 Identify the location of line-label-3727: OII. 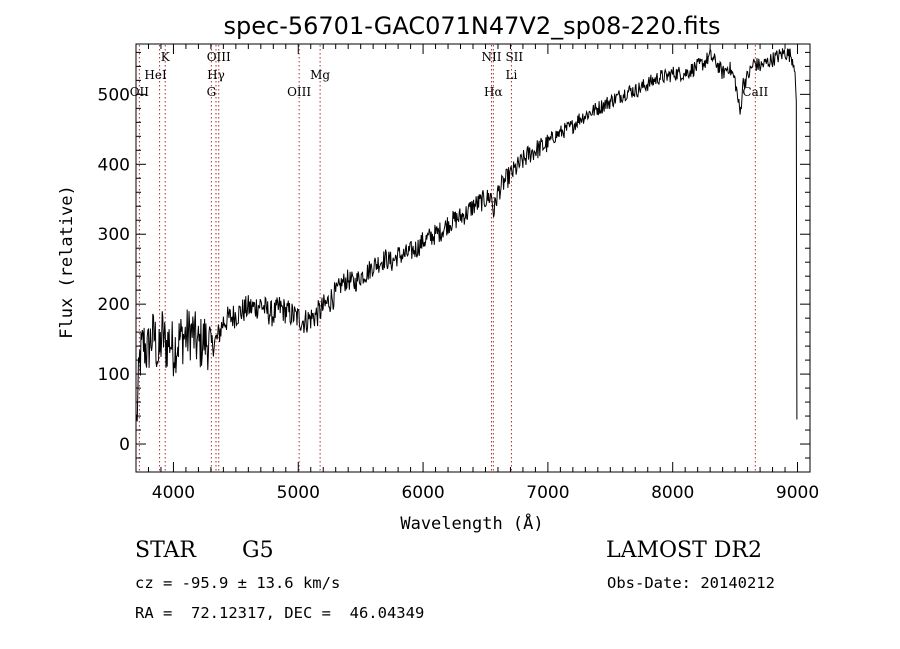
(140, 92).